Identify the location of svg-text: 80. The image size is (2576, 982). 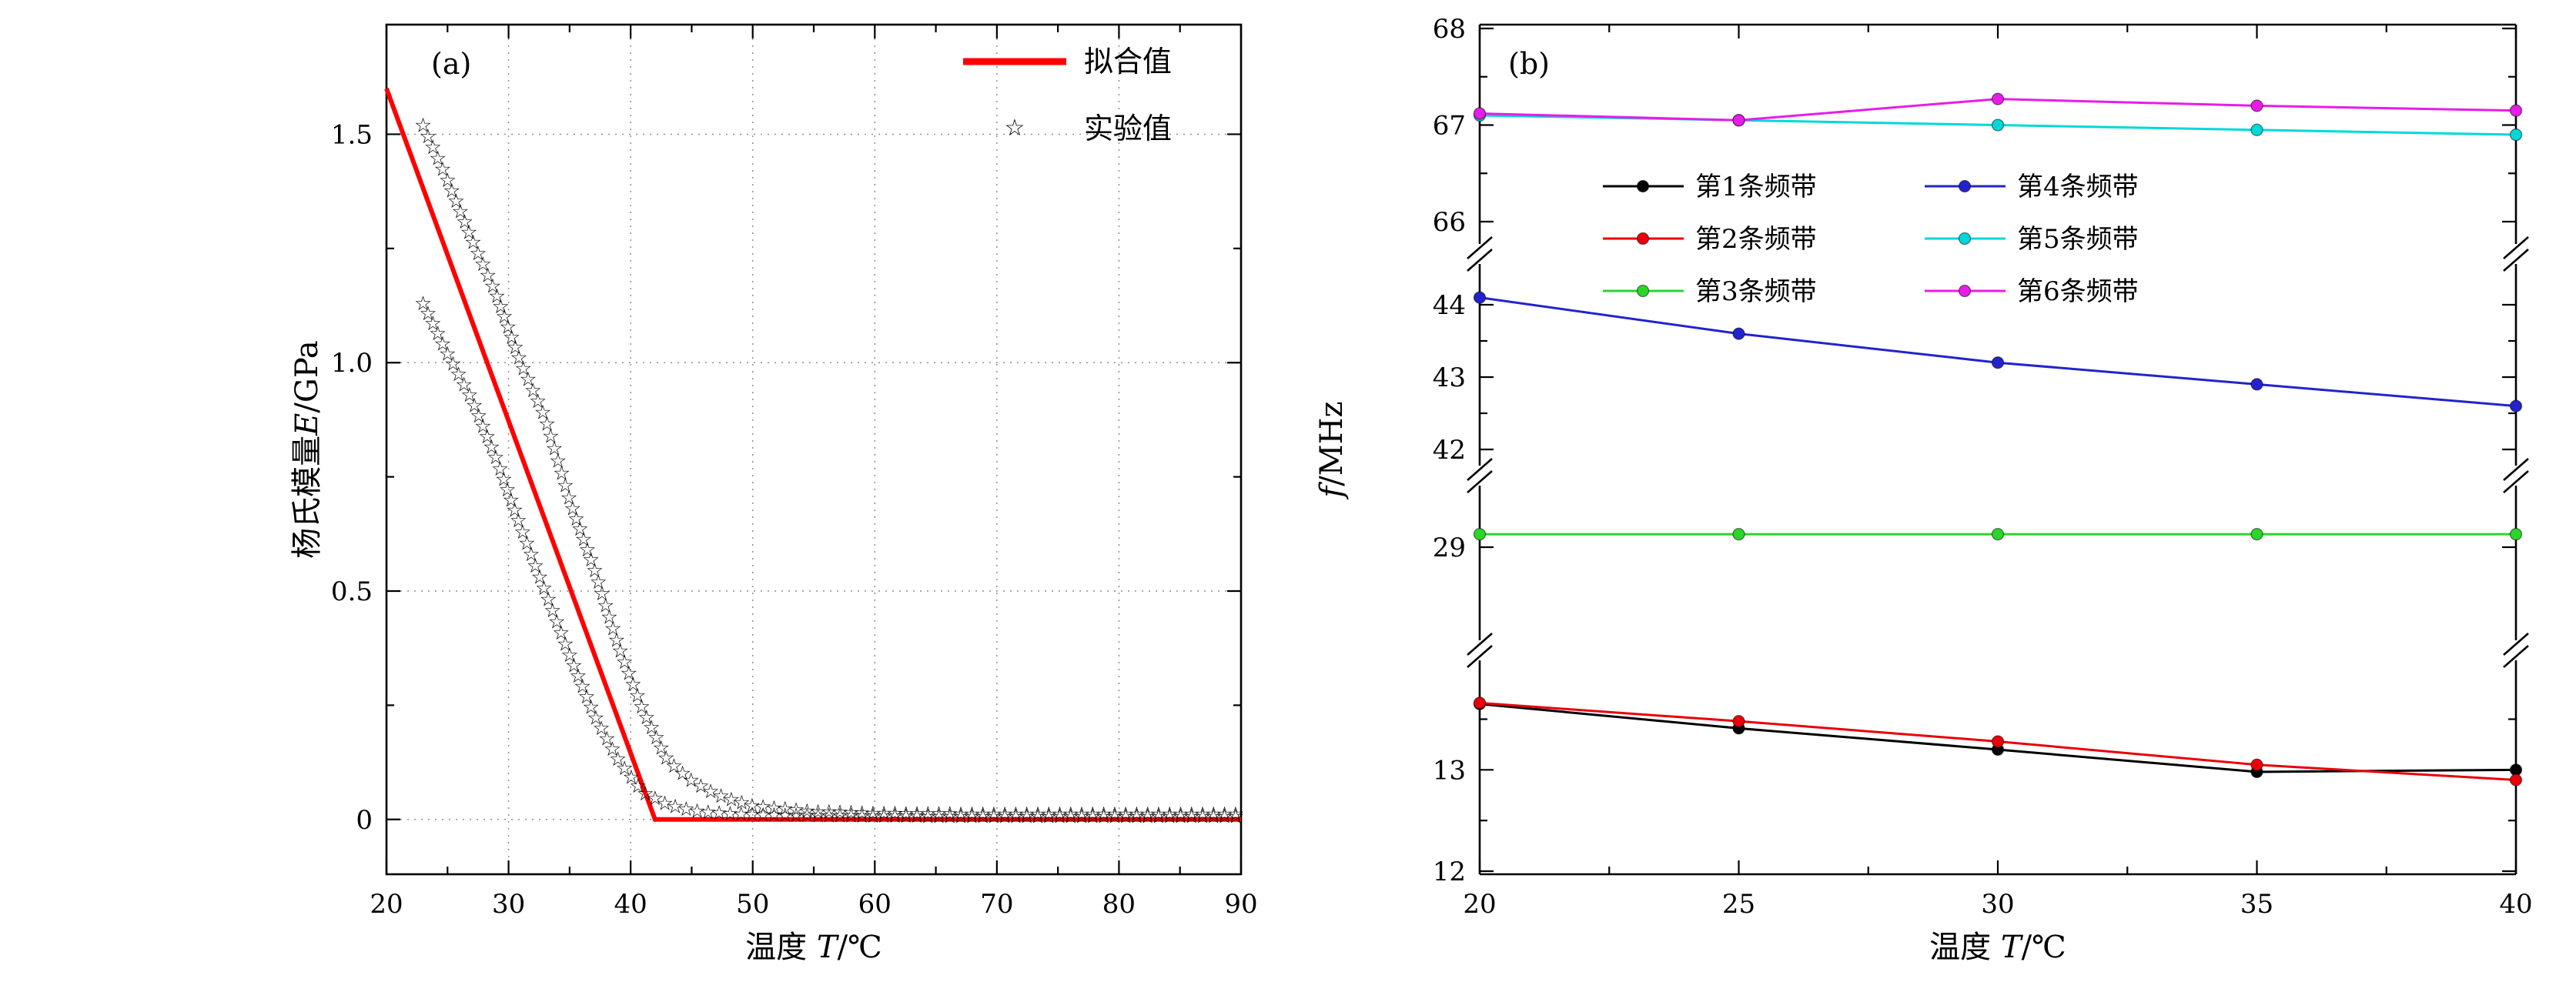
(1119, 904).